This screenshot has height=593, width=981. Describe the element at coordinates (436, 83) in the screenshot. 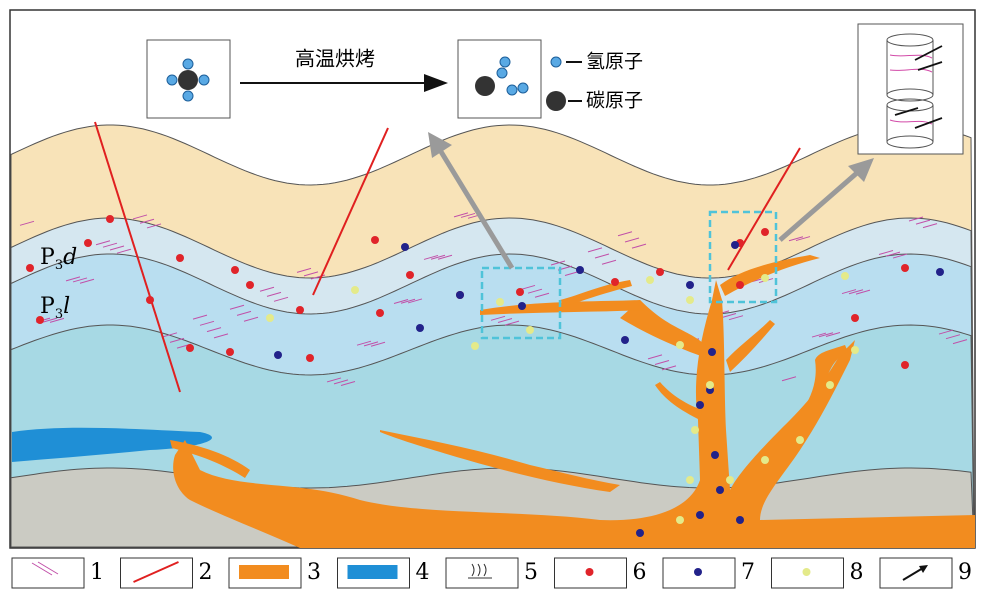

I see `process-arrow-head` at that location.